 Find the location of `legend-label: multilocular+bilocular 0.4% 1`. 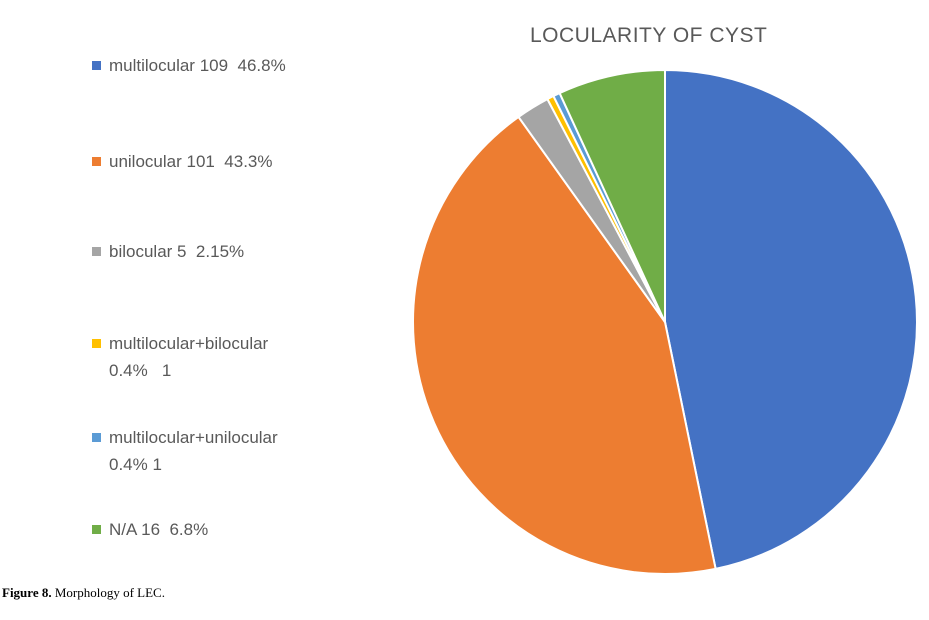

legend-label: multilocular+bilocular 0.4% 1 is located at coordinates (188, 357).